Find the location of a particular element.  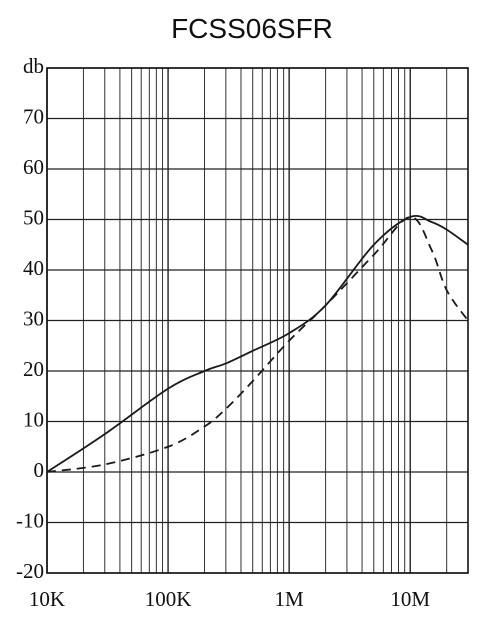

y-tick-label: 0 is located at coordinates (39, 470).